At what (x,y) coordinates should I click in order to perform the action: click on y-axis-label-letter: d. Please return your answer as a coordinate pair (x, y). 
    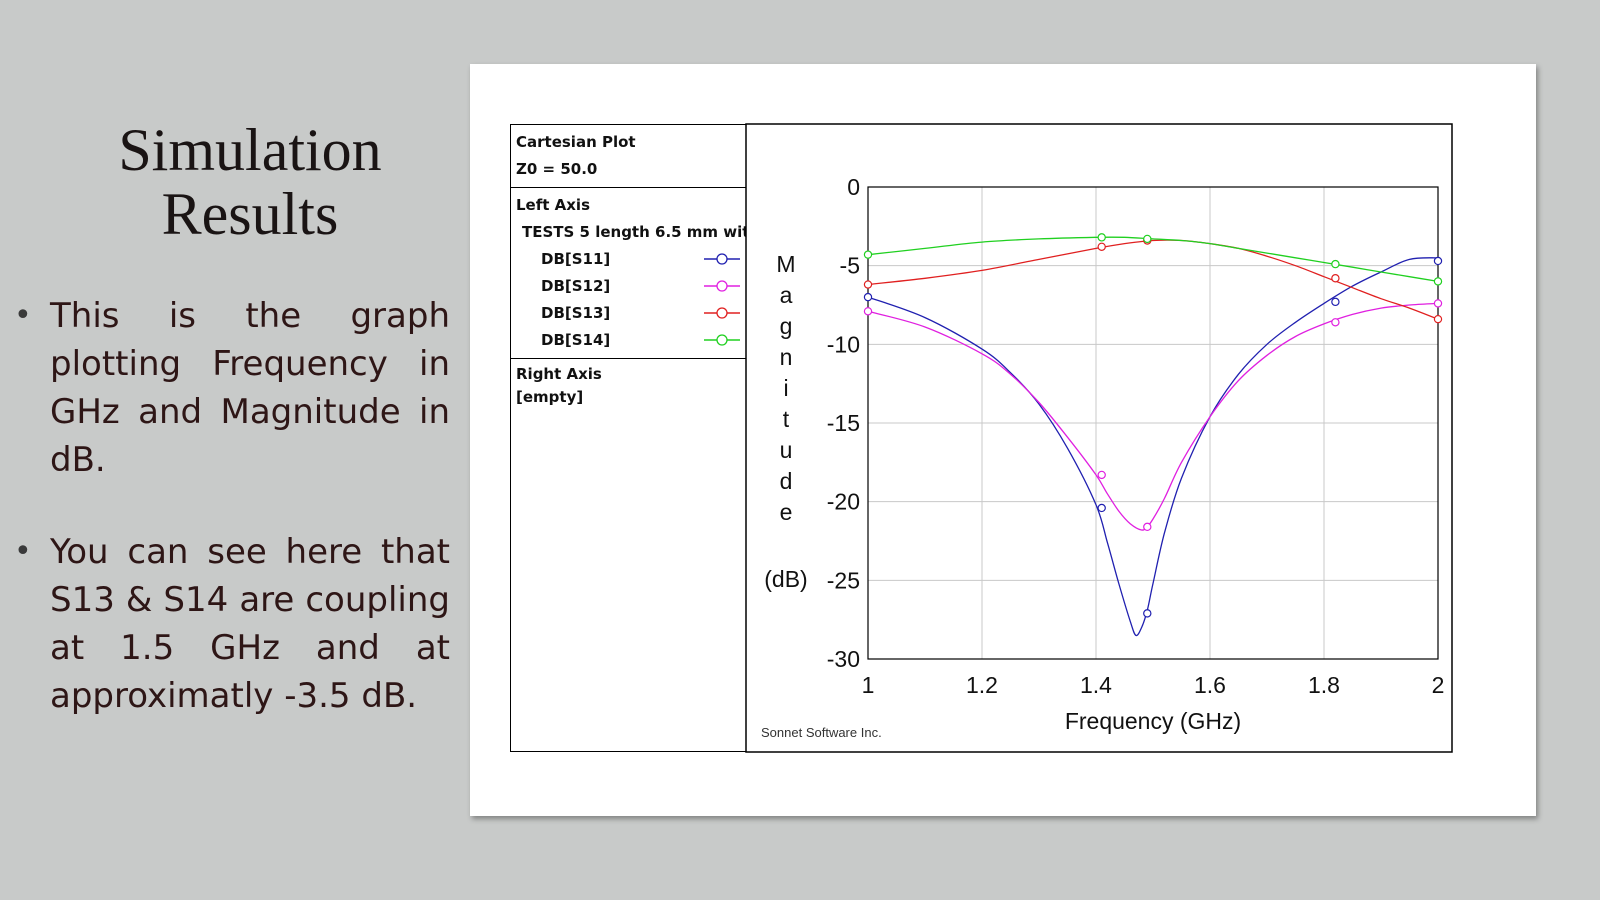
    Looking at the image, I should click on (786, 481).